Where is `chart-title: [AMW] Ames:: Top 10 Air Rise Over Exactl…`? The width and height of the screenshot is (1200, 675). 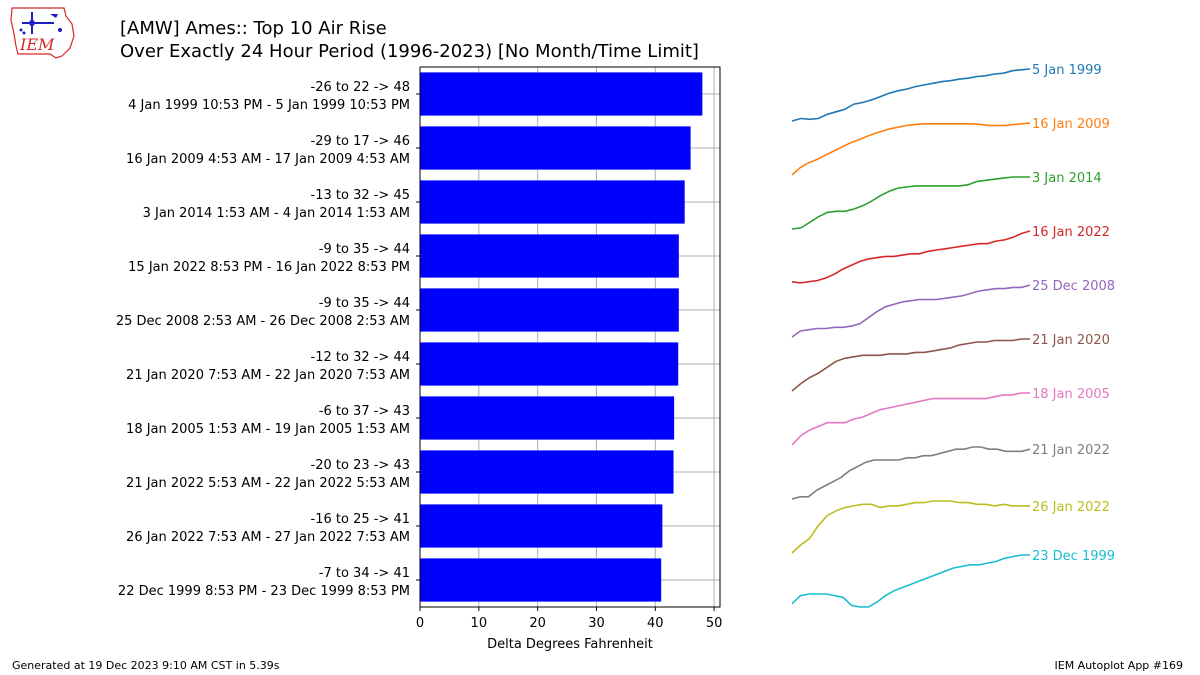 chart-title: [AMW] Ames:: Top 10 Air Rise Over Exactl… is located at coordinates (409, 40).